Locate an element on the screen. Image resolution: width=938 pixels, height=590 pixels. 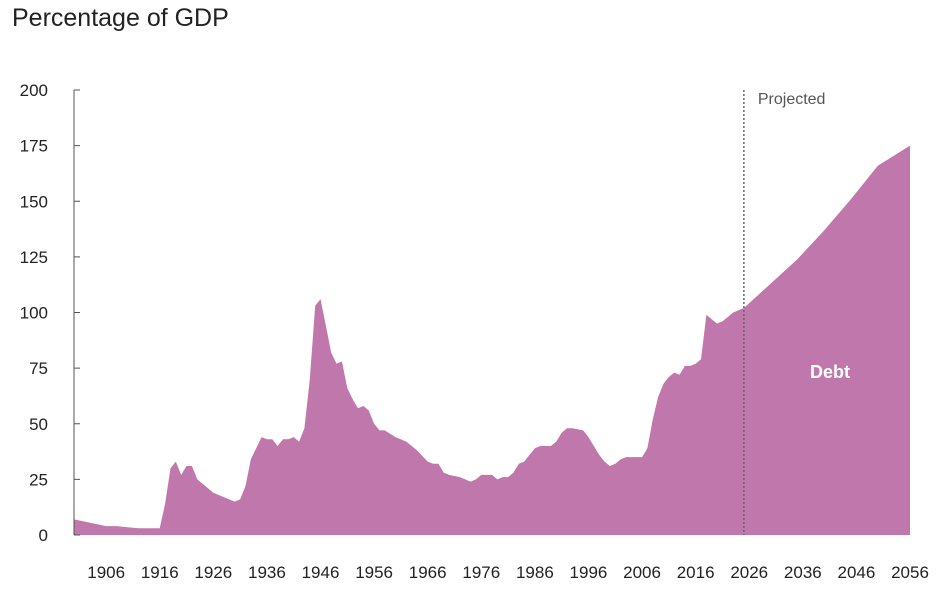
x-tick-label: 1986 is located at coordinates (535, 572).